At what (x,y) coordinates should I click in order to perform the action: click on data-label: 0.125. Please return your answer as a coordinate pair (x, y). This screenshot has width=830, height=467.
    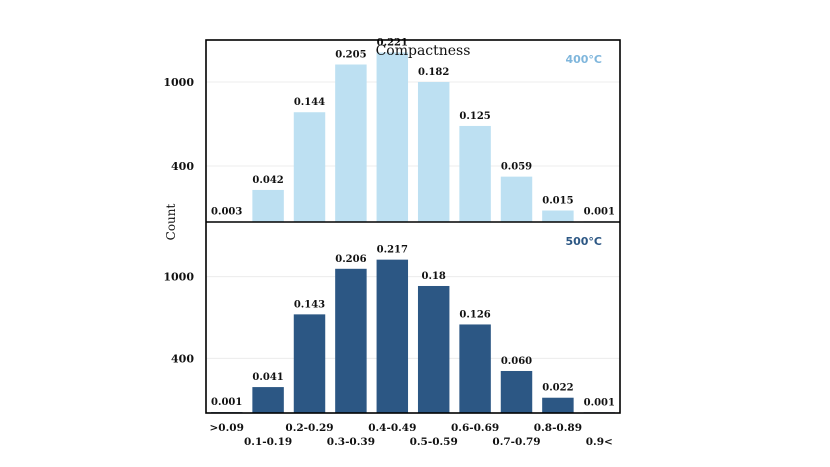
    Looking at the image, I should click on (474, 116).